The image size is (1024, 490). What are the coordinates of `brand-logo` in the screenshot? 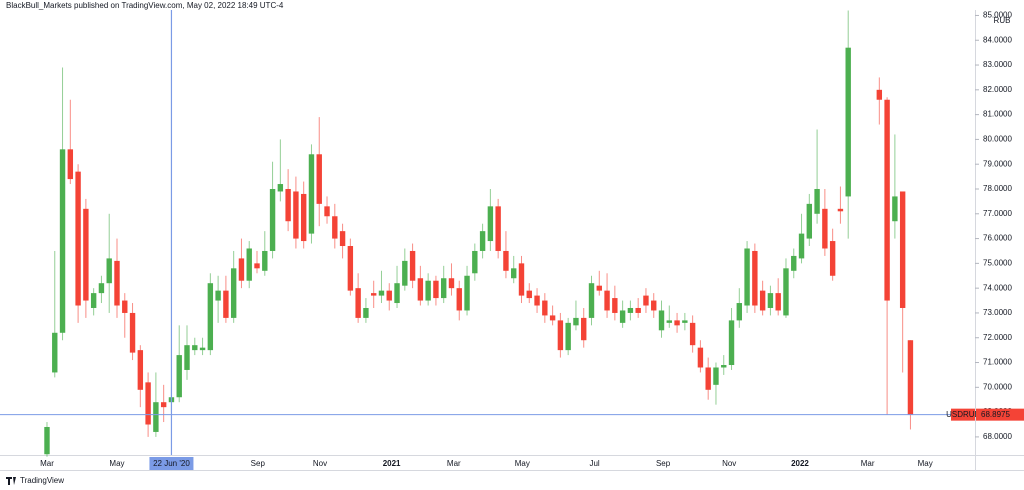 It's located at (11, 481).